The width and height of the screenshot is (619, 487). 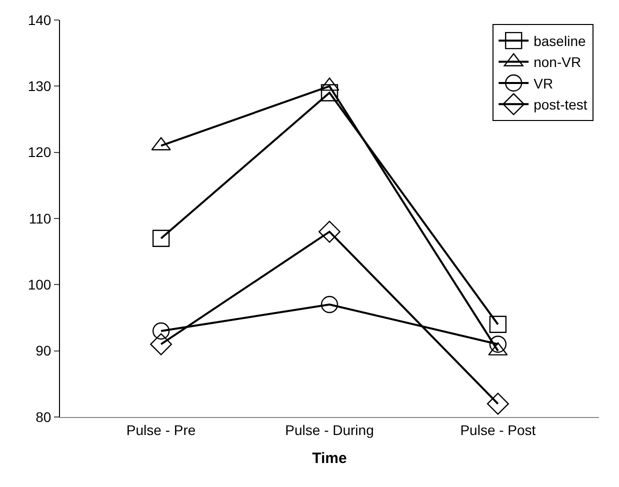 I want to click on y-tick-label: 120, so click(x=40, y=152).